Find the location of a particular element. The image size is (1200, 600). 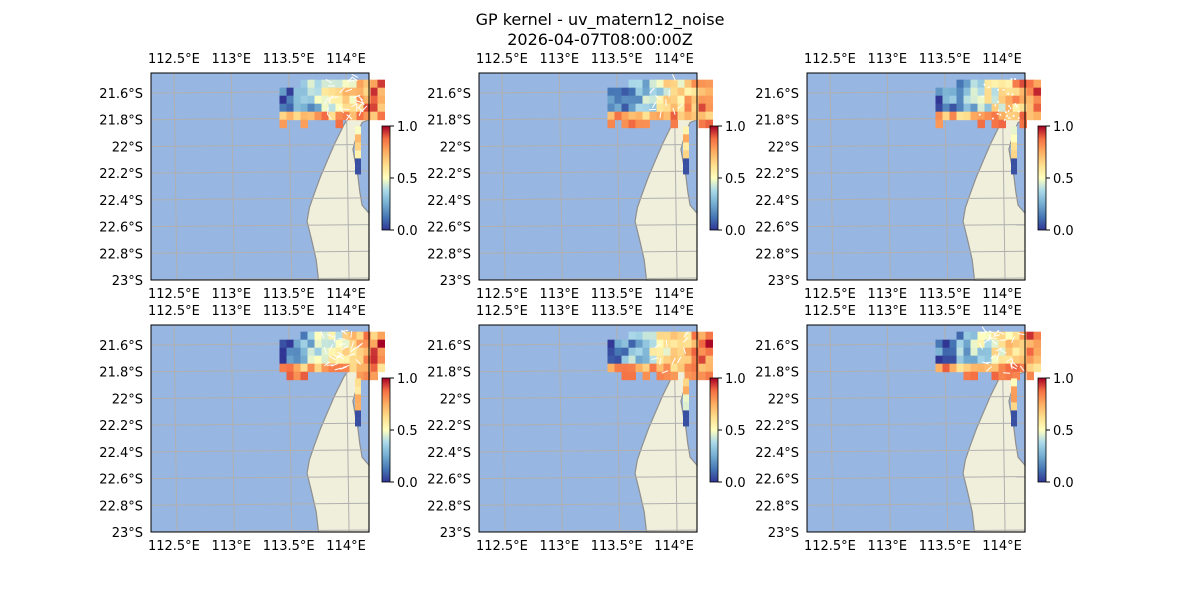

y-tick-label: 22.2°S is located at coordinates (449, 174).